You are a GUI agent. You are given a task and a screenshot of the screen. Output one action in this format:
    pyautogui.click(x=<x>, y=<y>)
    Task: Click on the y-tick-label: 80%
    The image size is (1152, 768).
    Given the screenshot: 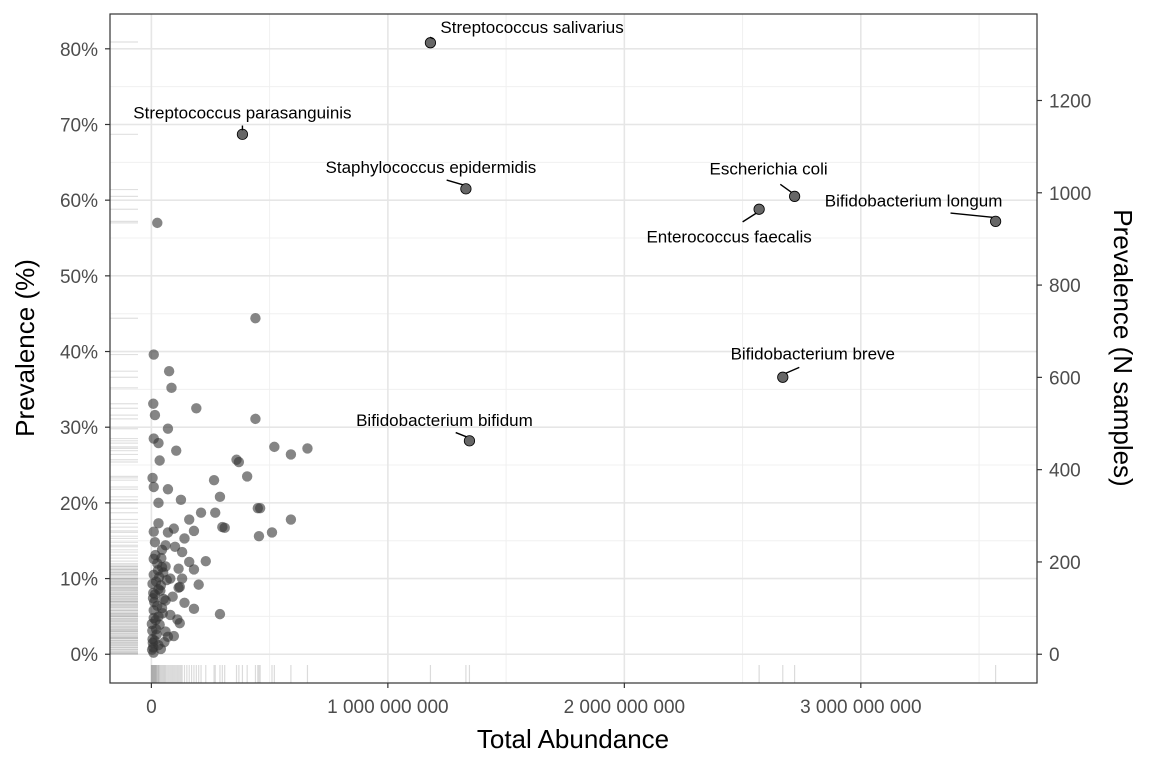 What is the action you would take?
    pyautogui.click(x=79, y=50)
    